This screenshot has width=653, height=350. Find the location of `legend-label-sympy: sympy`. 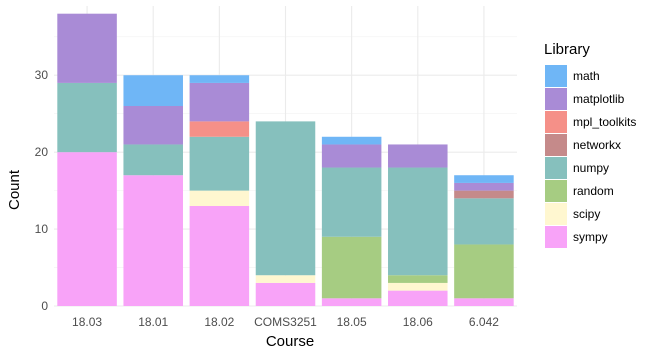

legend-label-sympy: sympy is located at coordinates (590, 237).